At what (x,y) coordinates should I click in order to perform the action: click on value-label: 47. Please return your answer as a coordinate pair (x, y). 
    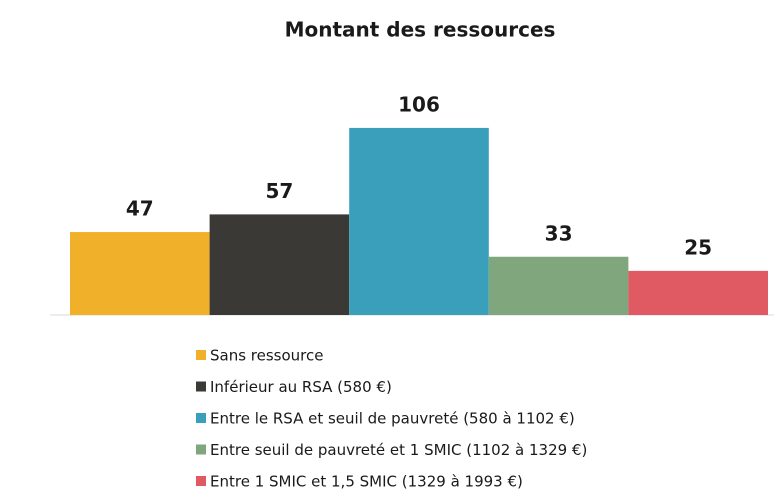
    Looking at the image, I should click on (140, 209).